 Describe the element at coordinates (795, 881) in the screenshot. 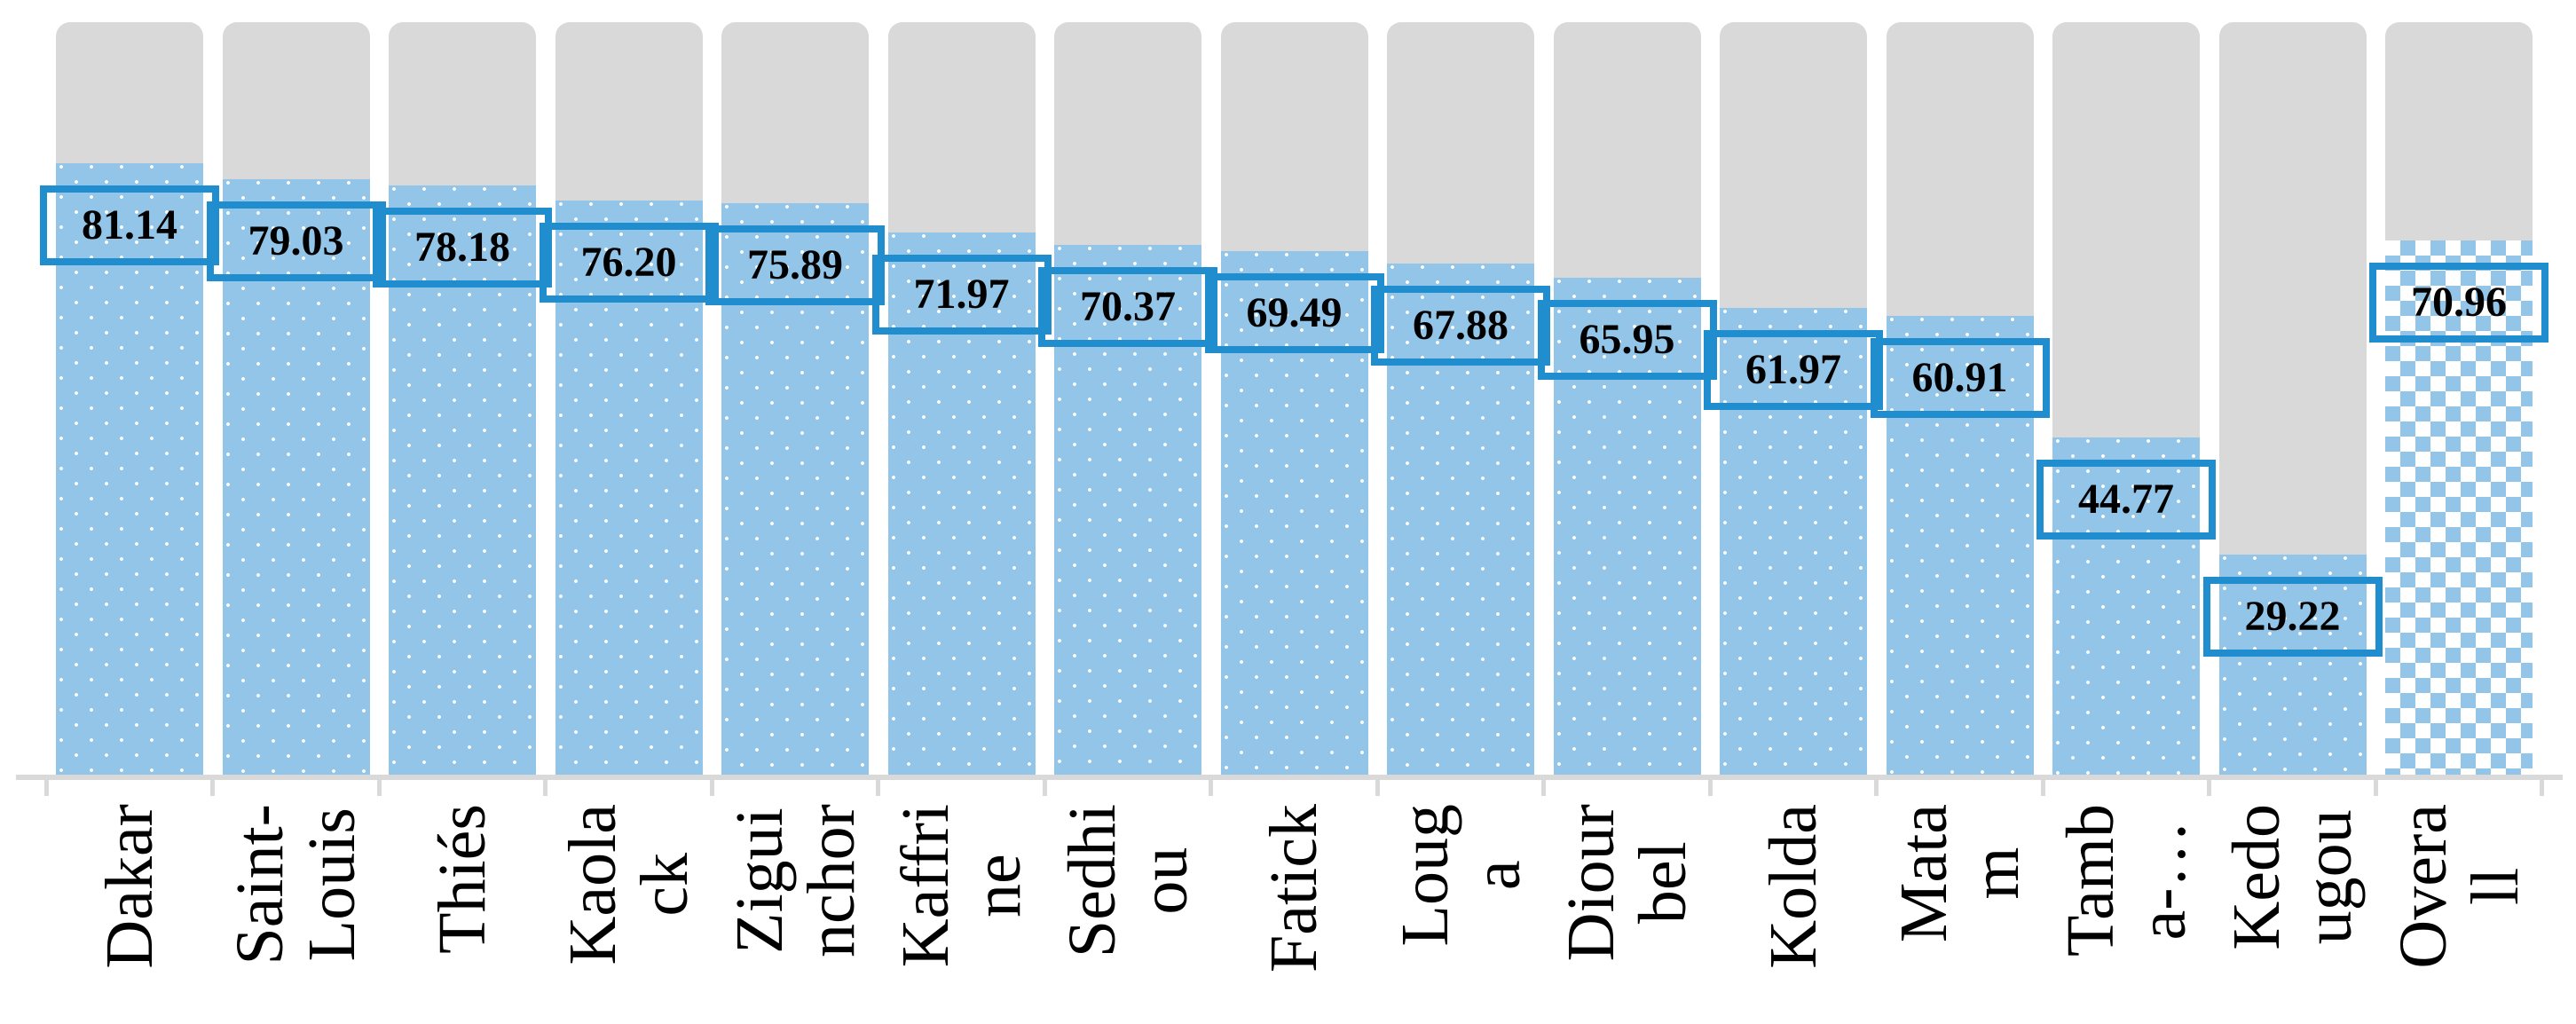

I see `x-axis-label: Zigui nchor` at that location.